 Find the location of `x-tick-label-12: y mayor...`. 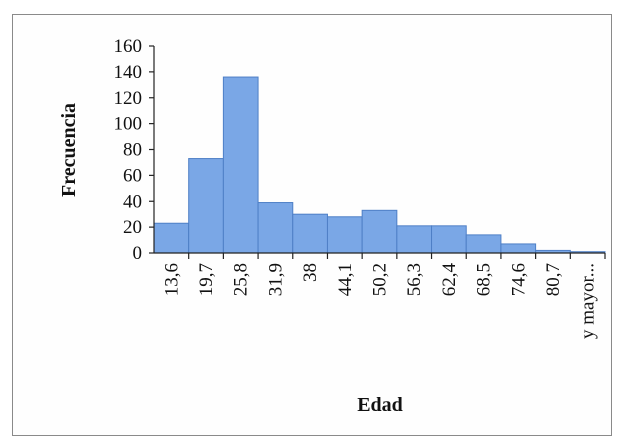

x-tick-label-12: y mayor... is located at coordinates (588, 301).